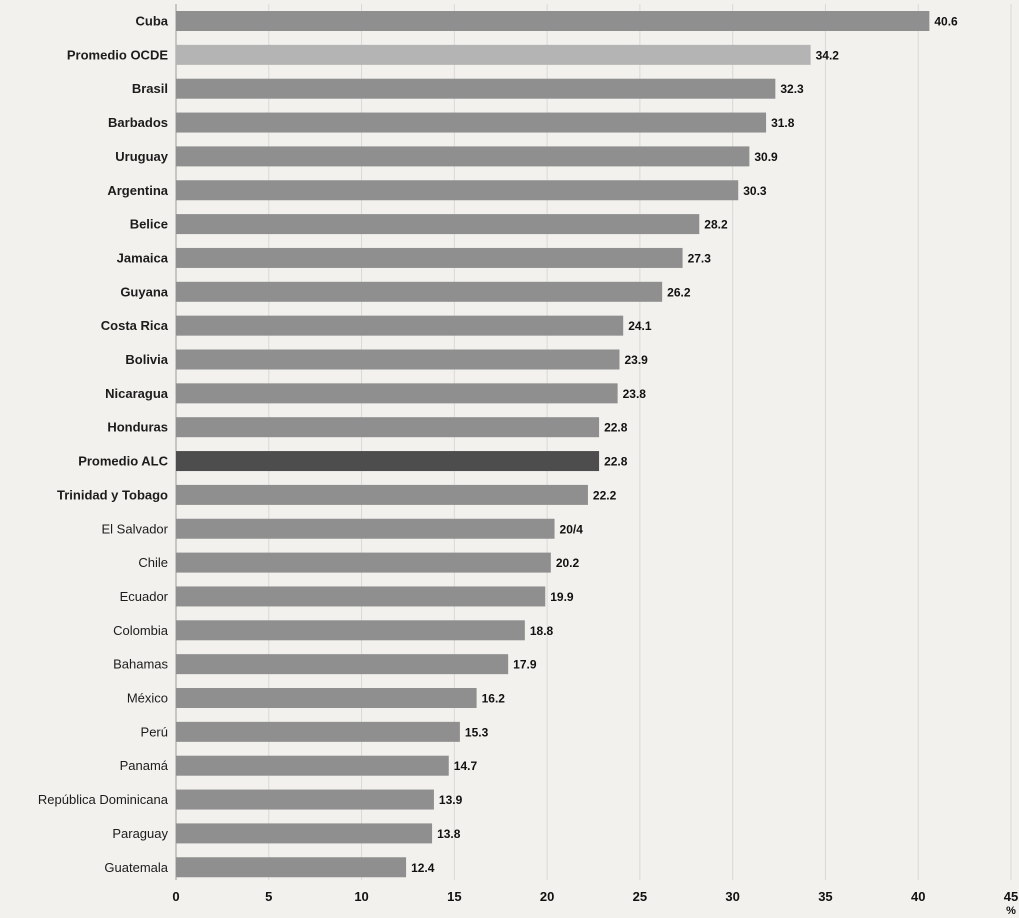 Image resolution: width=1019 pixels, height=918 pixels. Describe the element at coordinates (494, 699) in the screenshot. I see `value-label: 16.2` at that location.